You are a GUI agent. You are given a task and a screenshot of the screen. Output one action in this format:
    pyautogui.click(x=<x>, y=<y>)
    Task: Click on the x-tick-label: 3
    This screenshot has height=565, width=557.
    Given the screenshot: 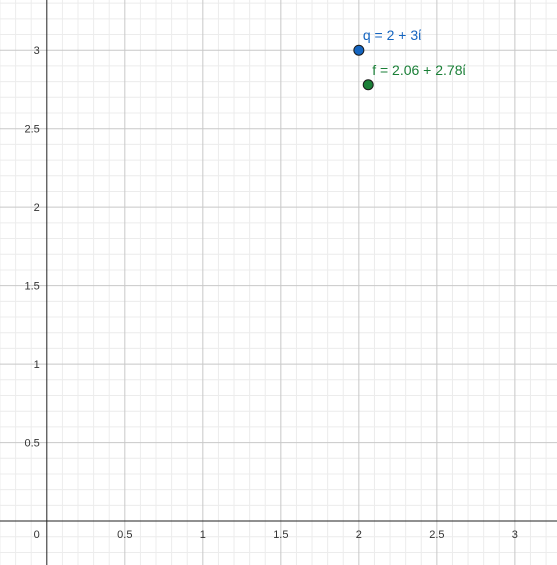 What is the action you would take?
    pyautogui.click(x=515, y=535)
    